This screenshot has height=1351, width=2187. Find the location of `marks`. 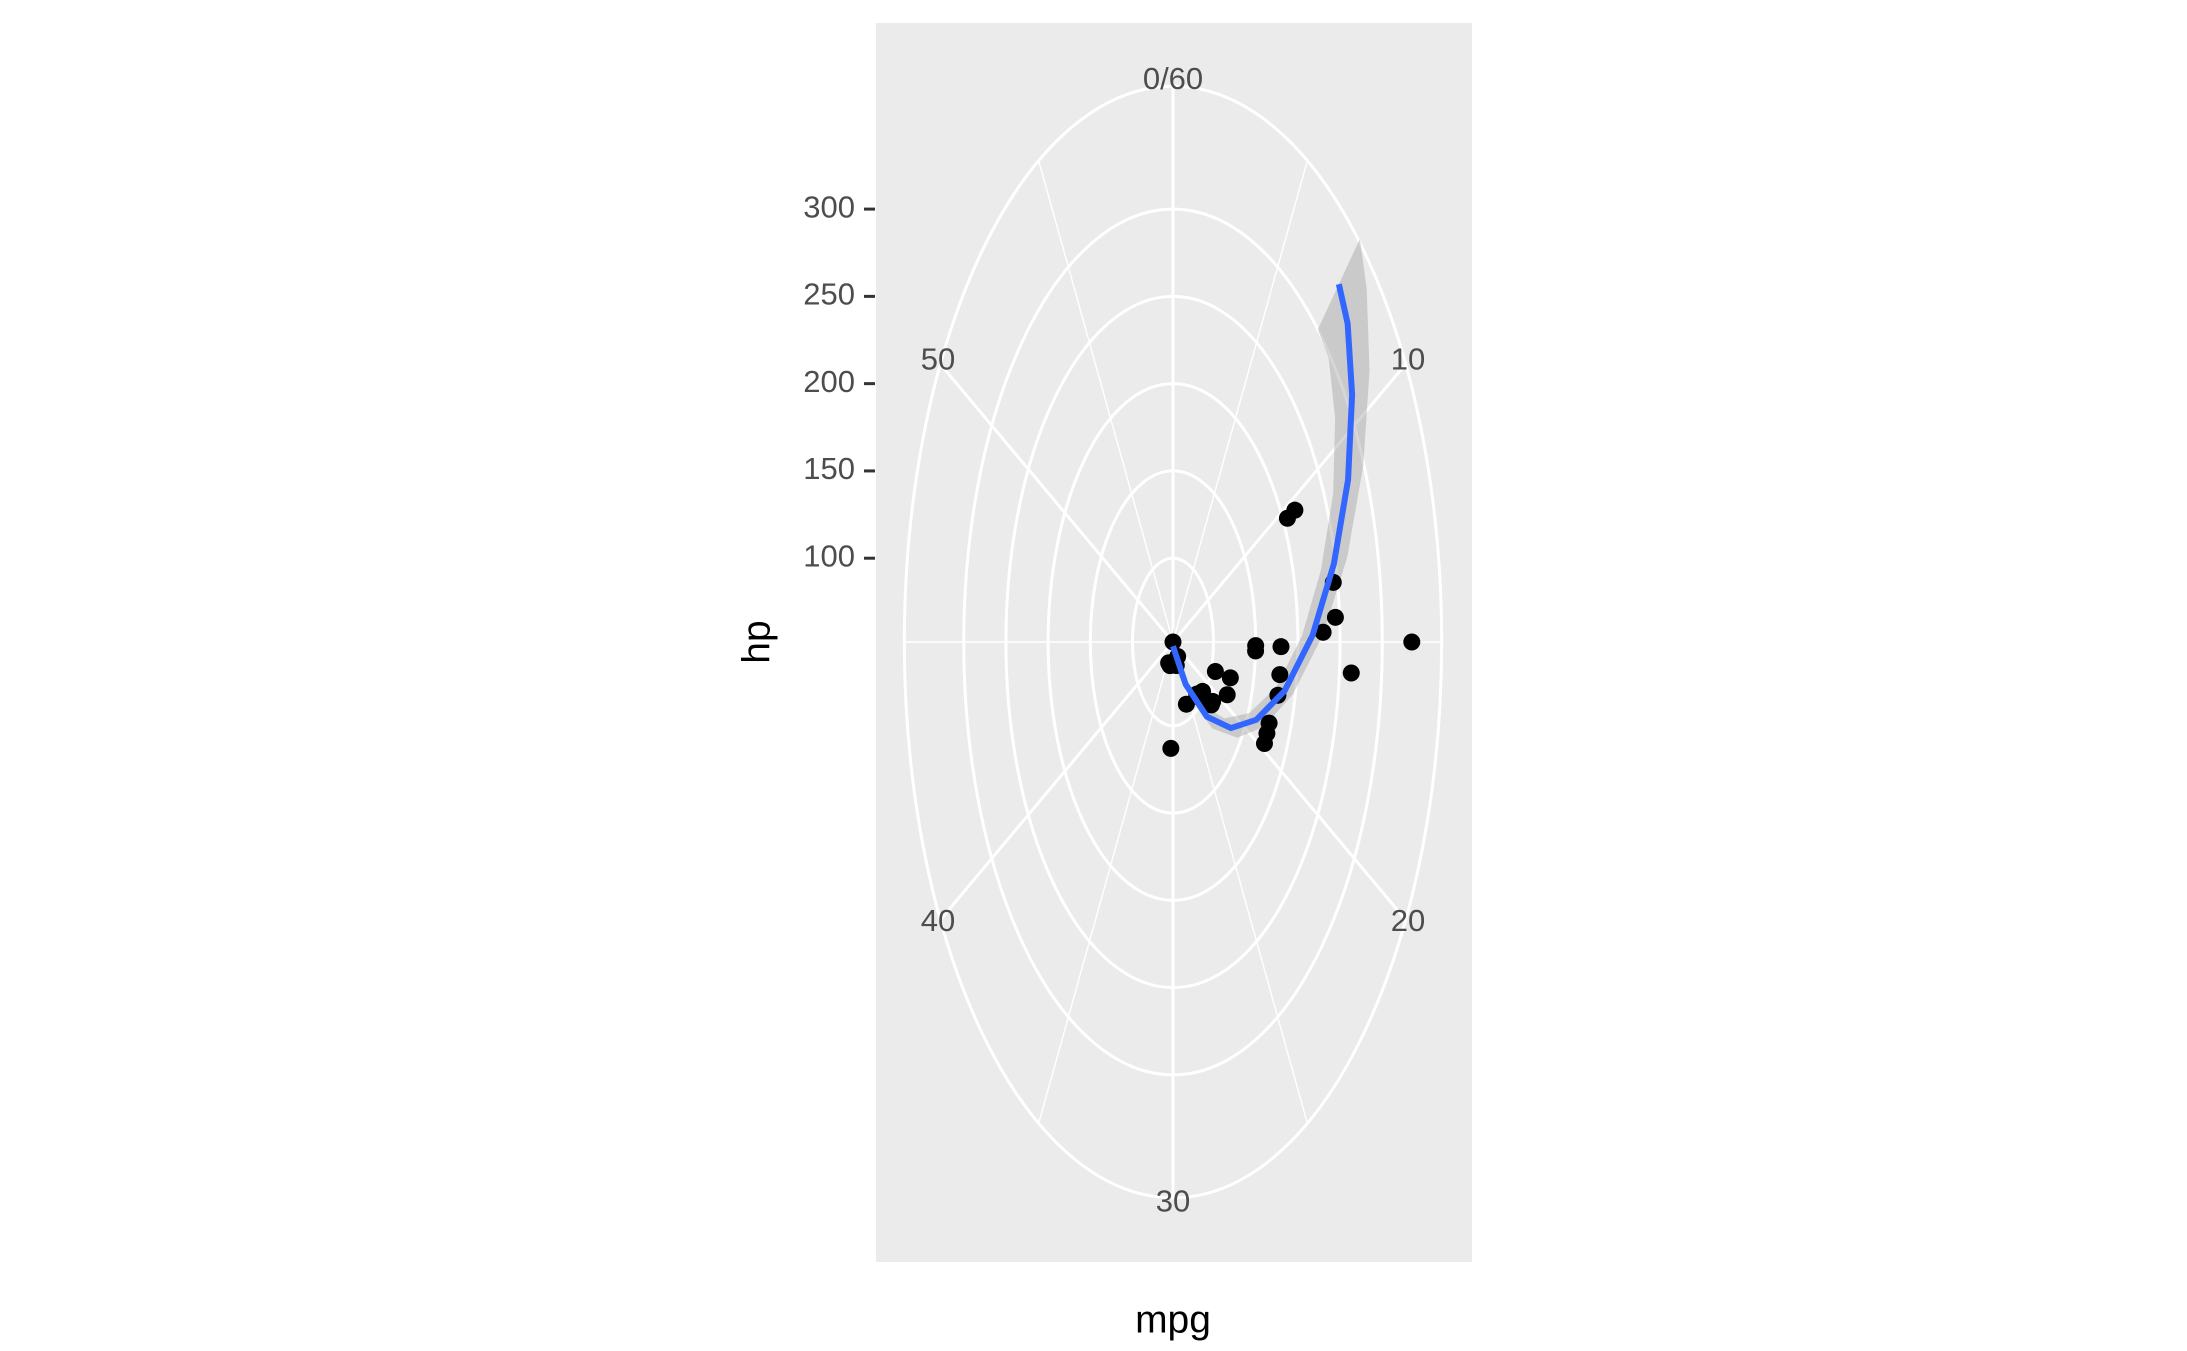

marks is located at coordinates (1290, 497).